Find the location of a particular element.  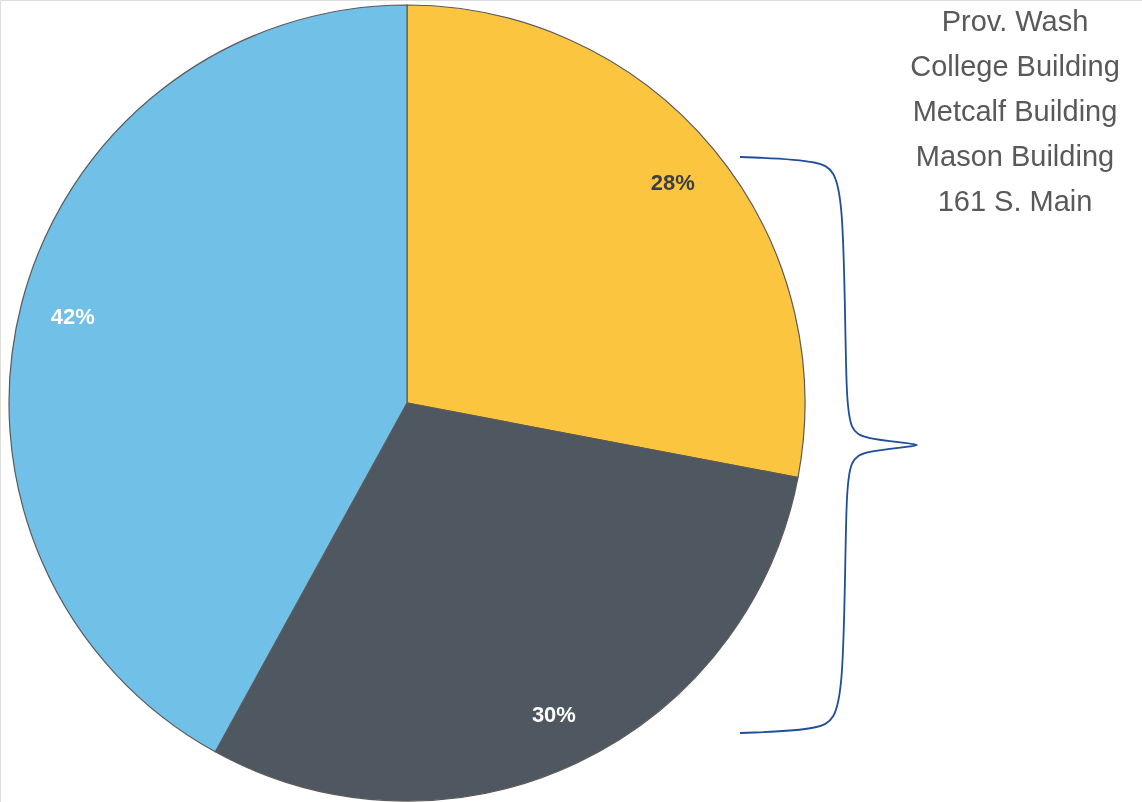

data-label: 28% is located at coordinates (672, 183).